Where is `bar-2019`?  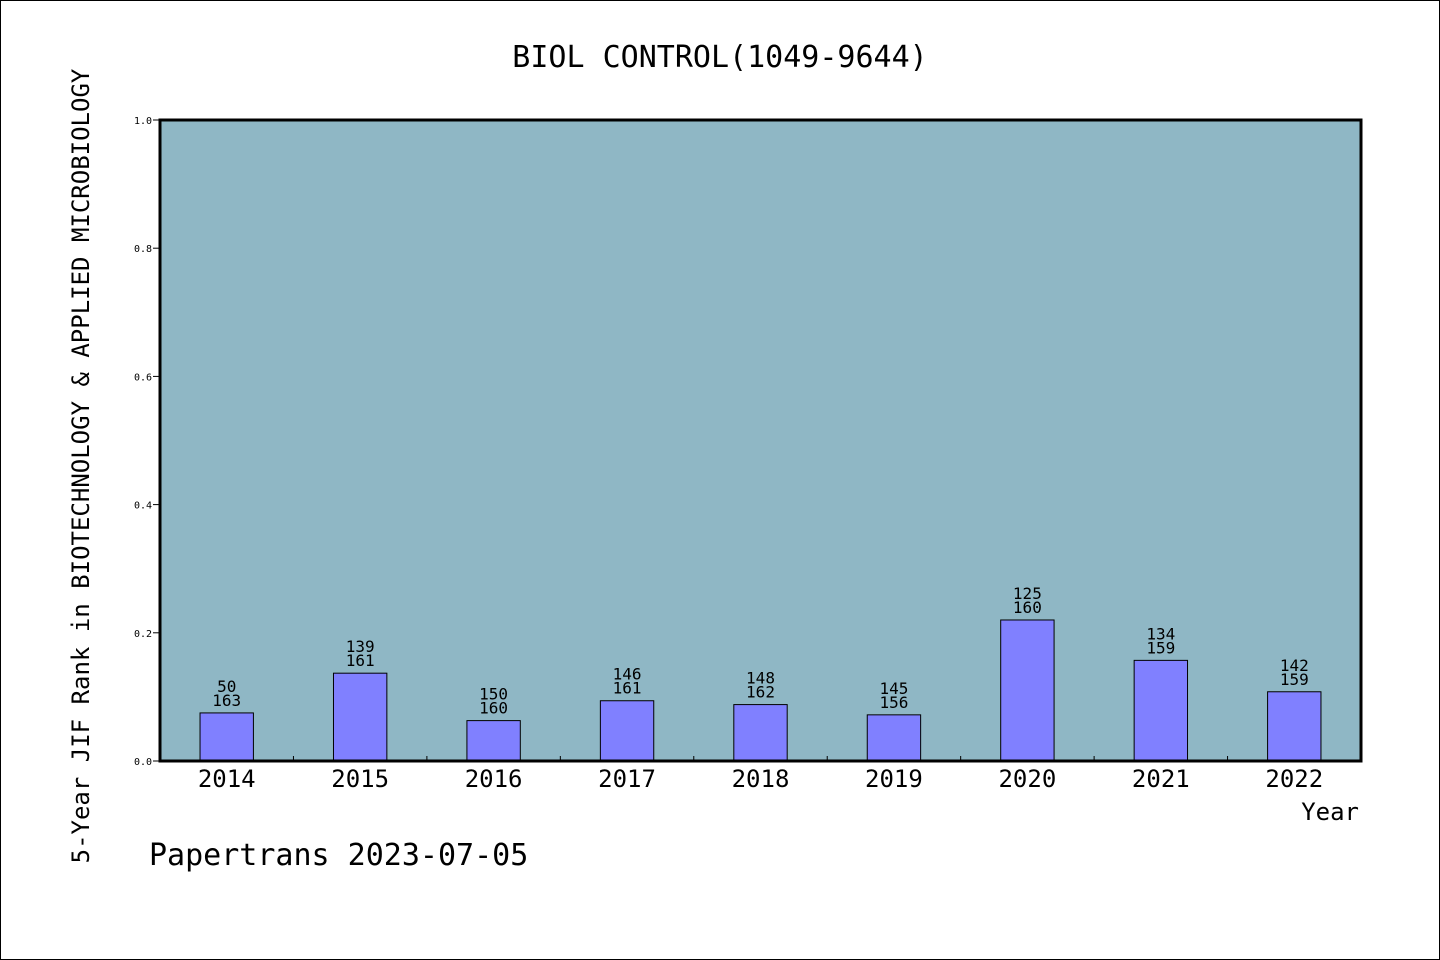
bar-2019 is located at coordinates (894, 738).